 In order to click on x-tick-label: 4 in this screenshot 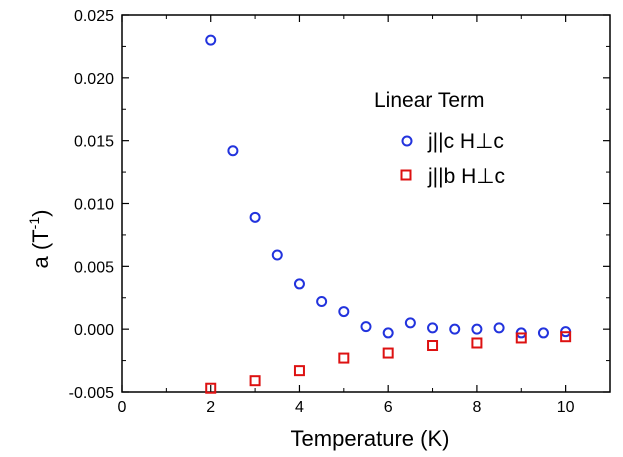, I will do `click(299, 407)`.